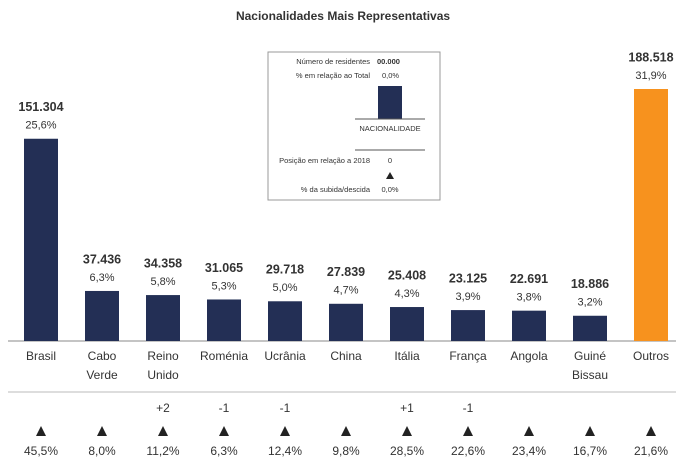 Image resolution: width=676 pixels, height=459 pixels. I want to click on value-label: 18.886, so click(590, 284).